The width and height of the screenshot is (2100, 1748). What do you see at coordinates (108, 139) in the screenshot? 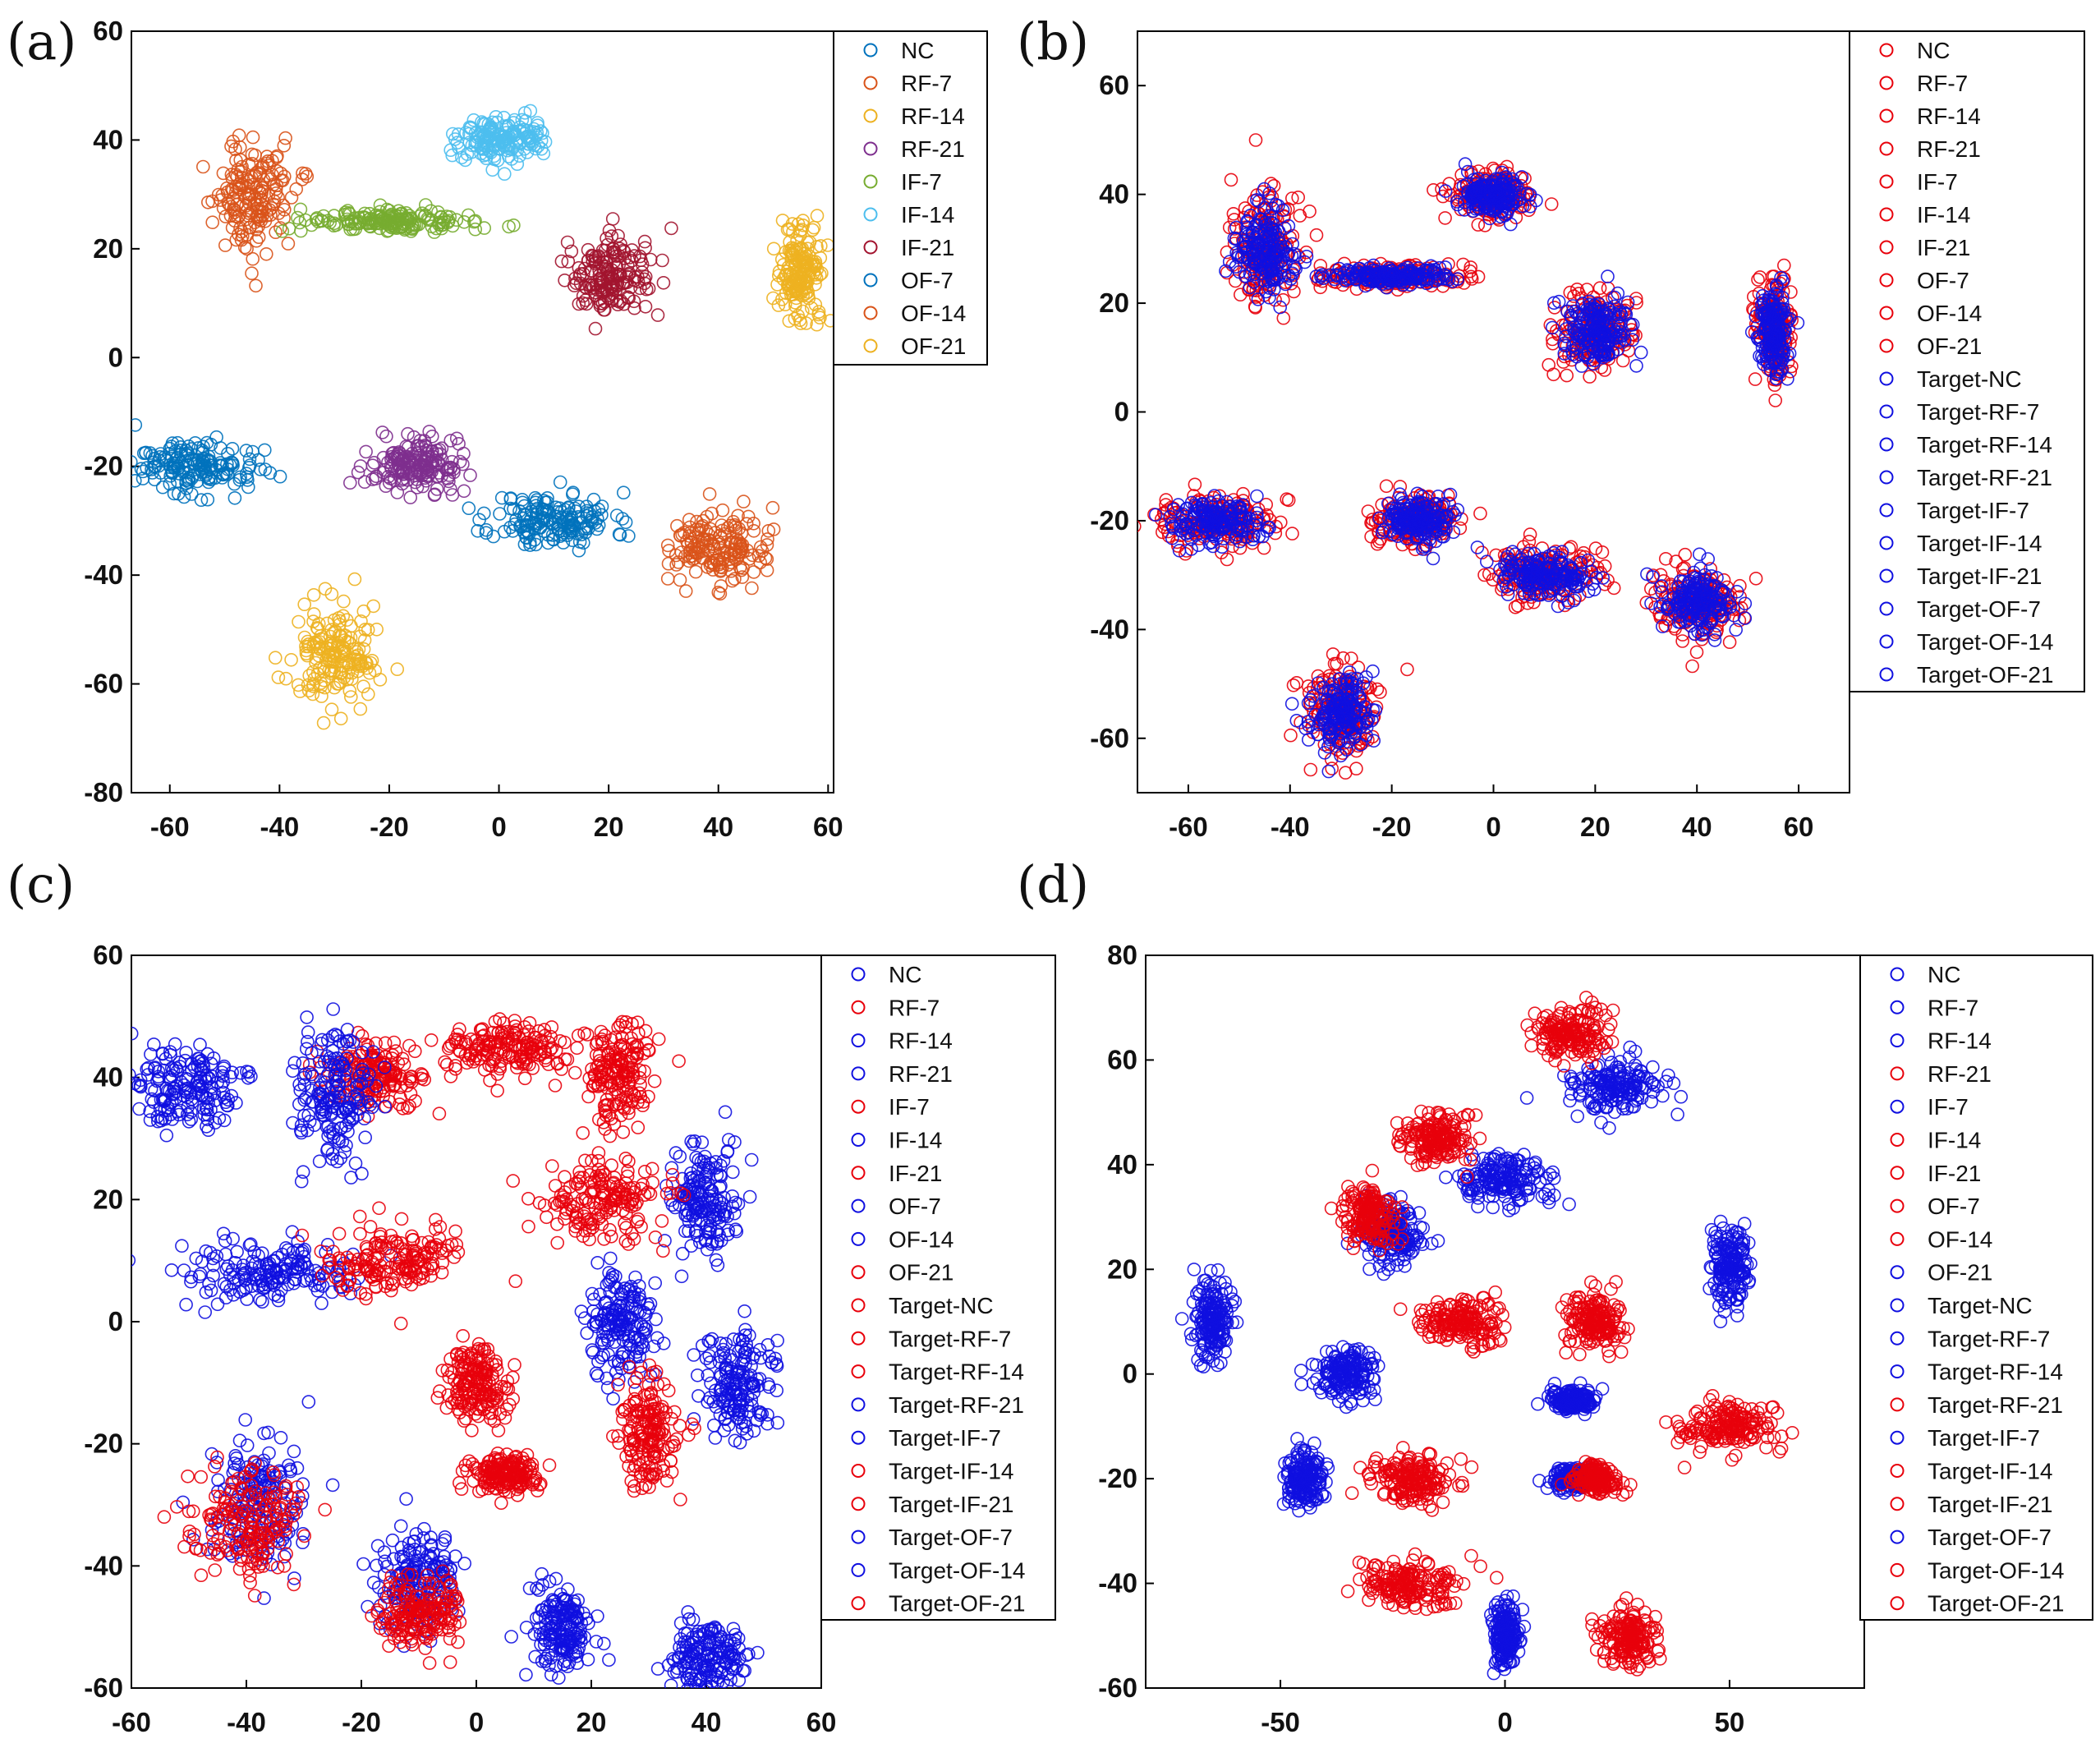
I see `y-tick-label: 40` at bounding box center [108, 139].